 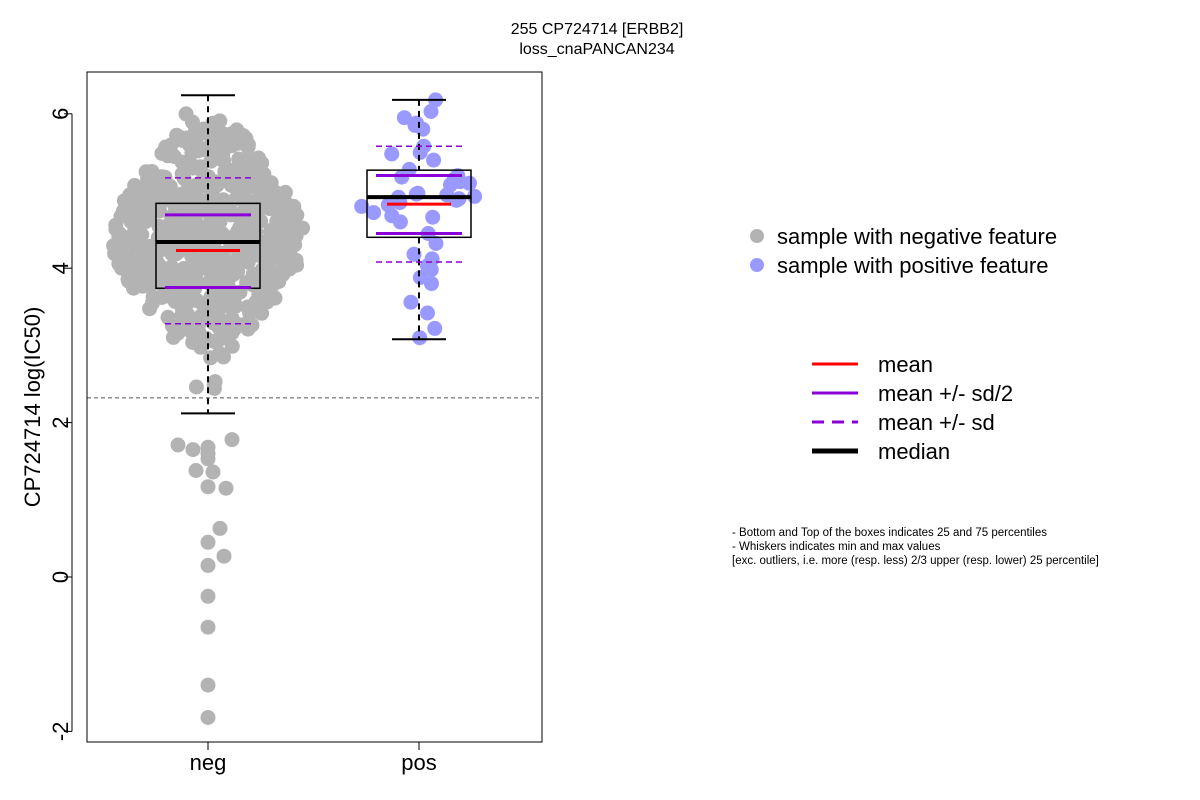 What do you see at coordinates (419, 219) in the screenshot?
I see `pos-boxplot` at bounding box center [419, 219].